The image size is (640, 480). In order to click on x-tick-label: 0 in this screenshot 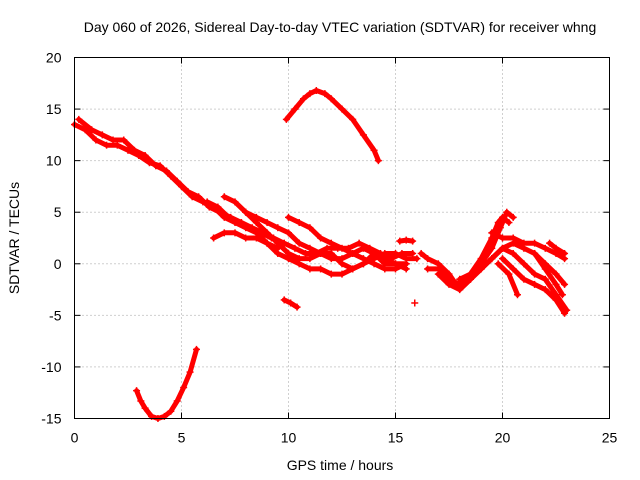, I will do `click(75, 438)`.